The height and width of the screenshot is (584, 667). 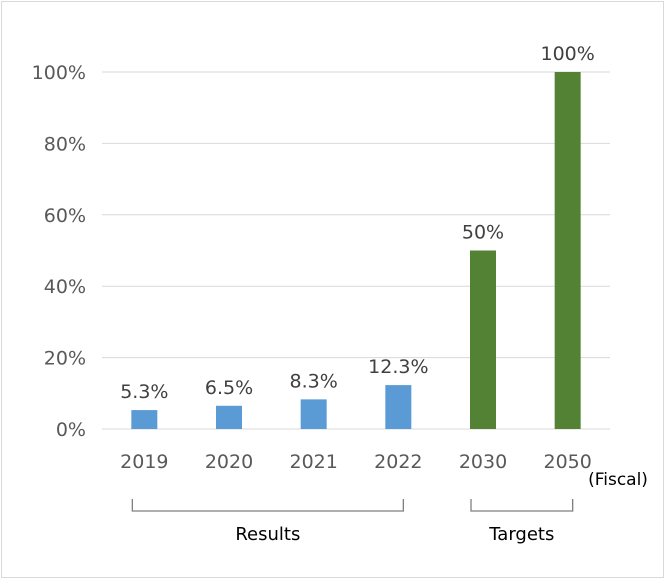 I want to click on bar-2022, so click(x=398, y=407).